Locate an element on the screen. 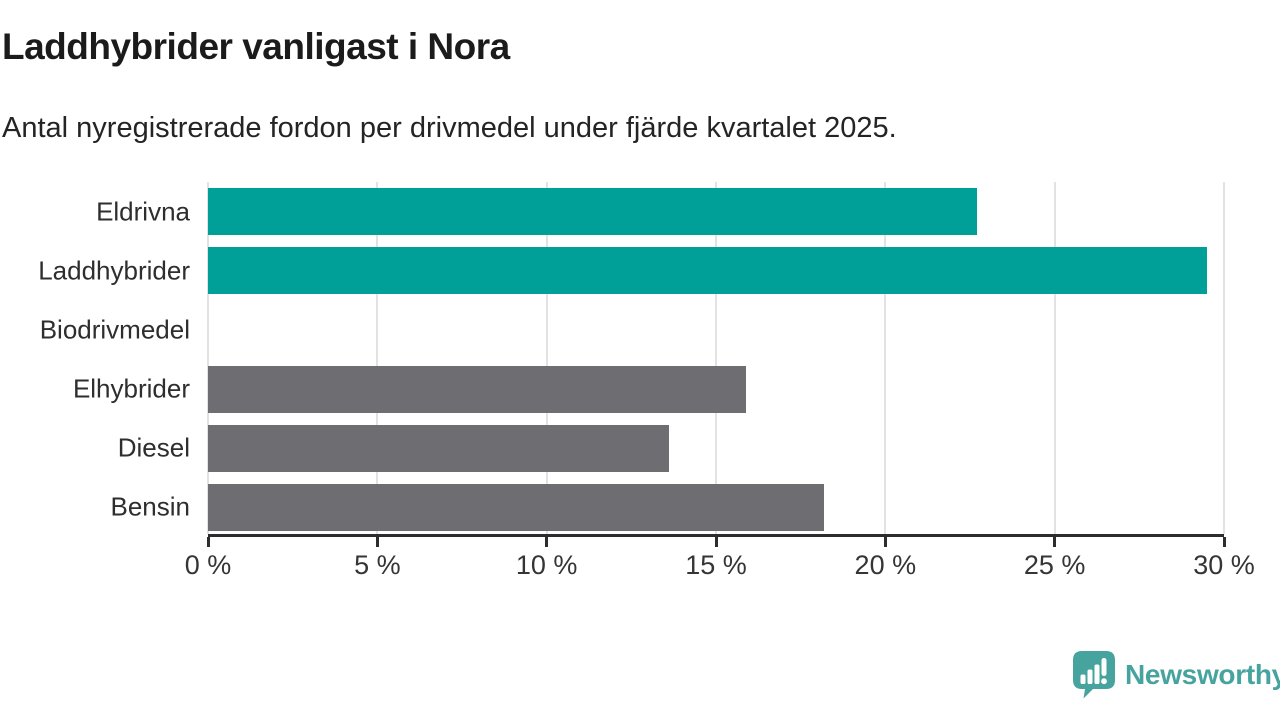  category-label: Biodrivmedel is located at coordinates (114, 329).